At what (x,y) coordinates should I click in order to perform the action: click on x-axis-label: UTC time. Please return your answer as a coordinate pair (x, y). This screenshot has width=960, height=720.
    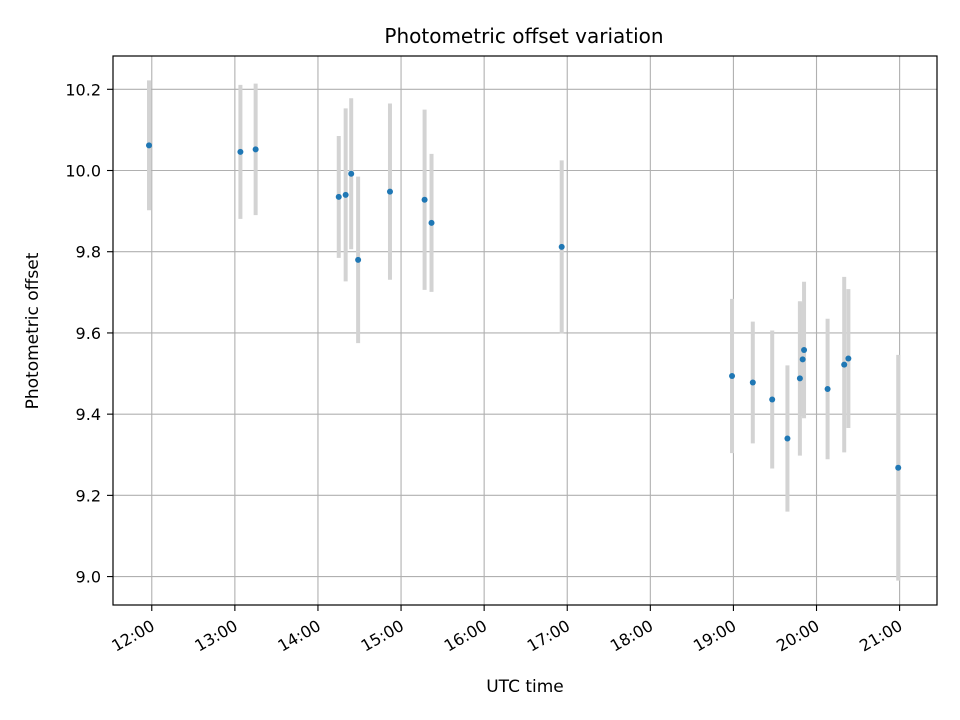
    Looking at the image, I should click on (525, 687).